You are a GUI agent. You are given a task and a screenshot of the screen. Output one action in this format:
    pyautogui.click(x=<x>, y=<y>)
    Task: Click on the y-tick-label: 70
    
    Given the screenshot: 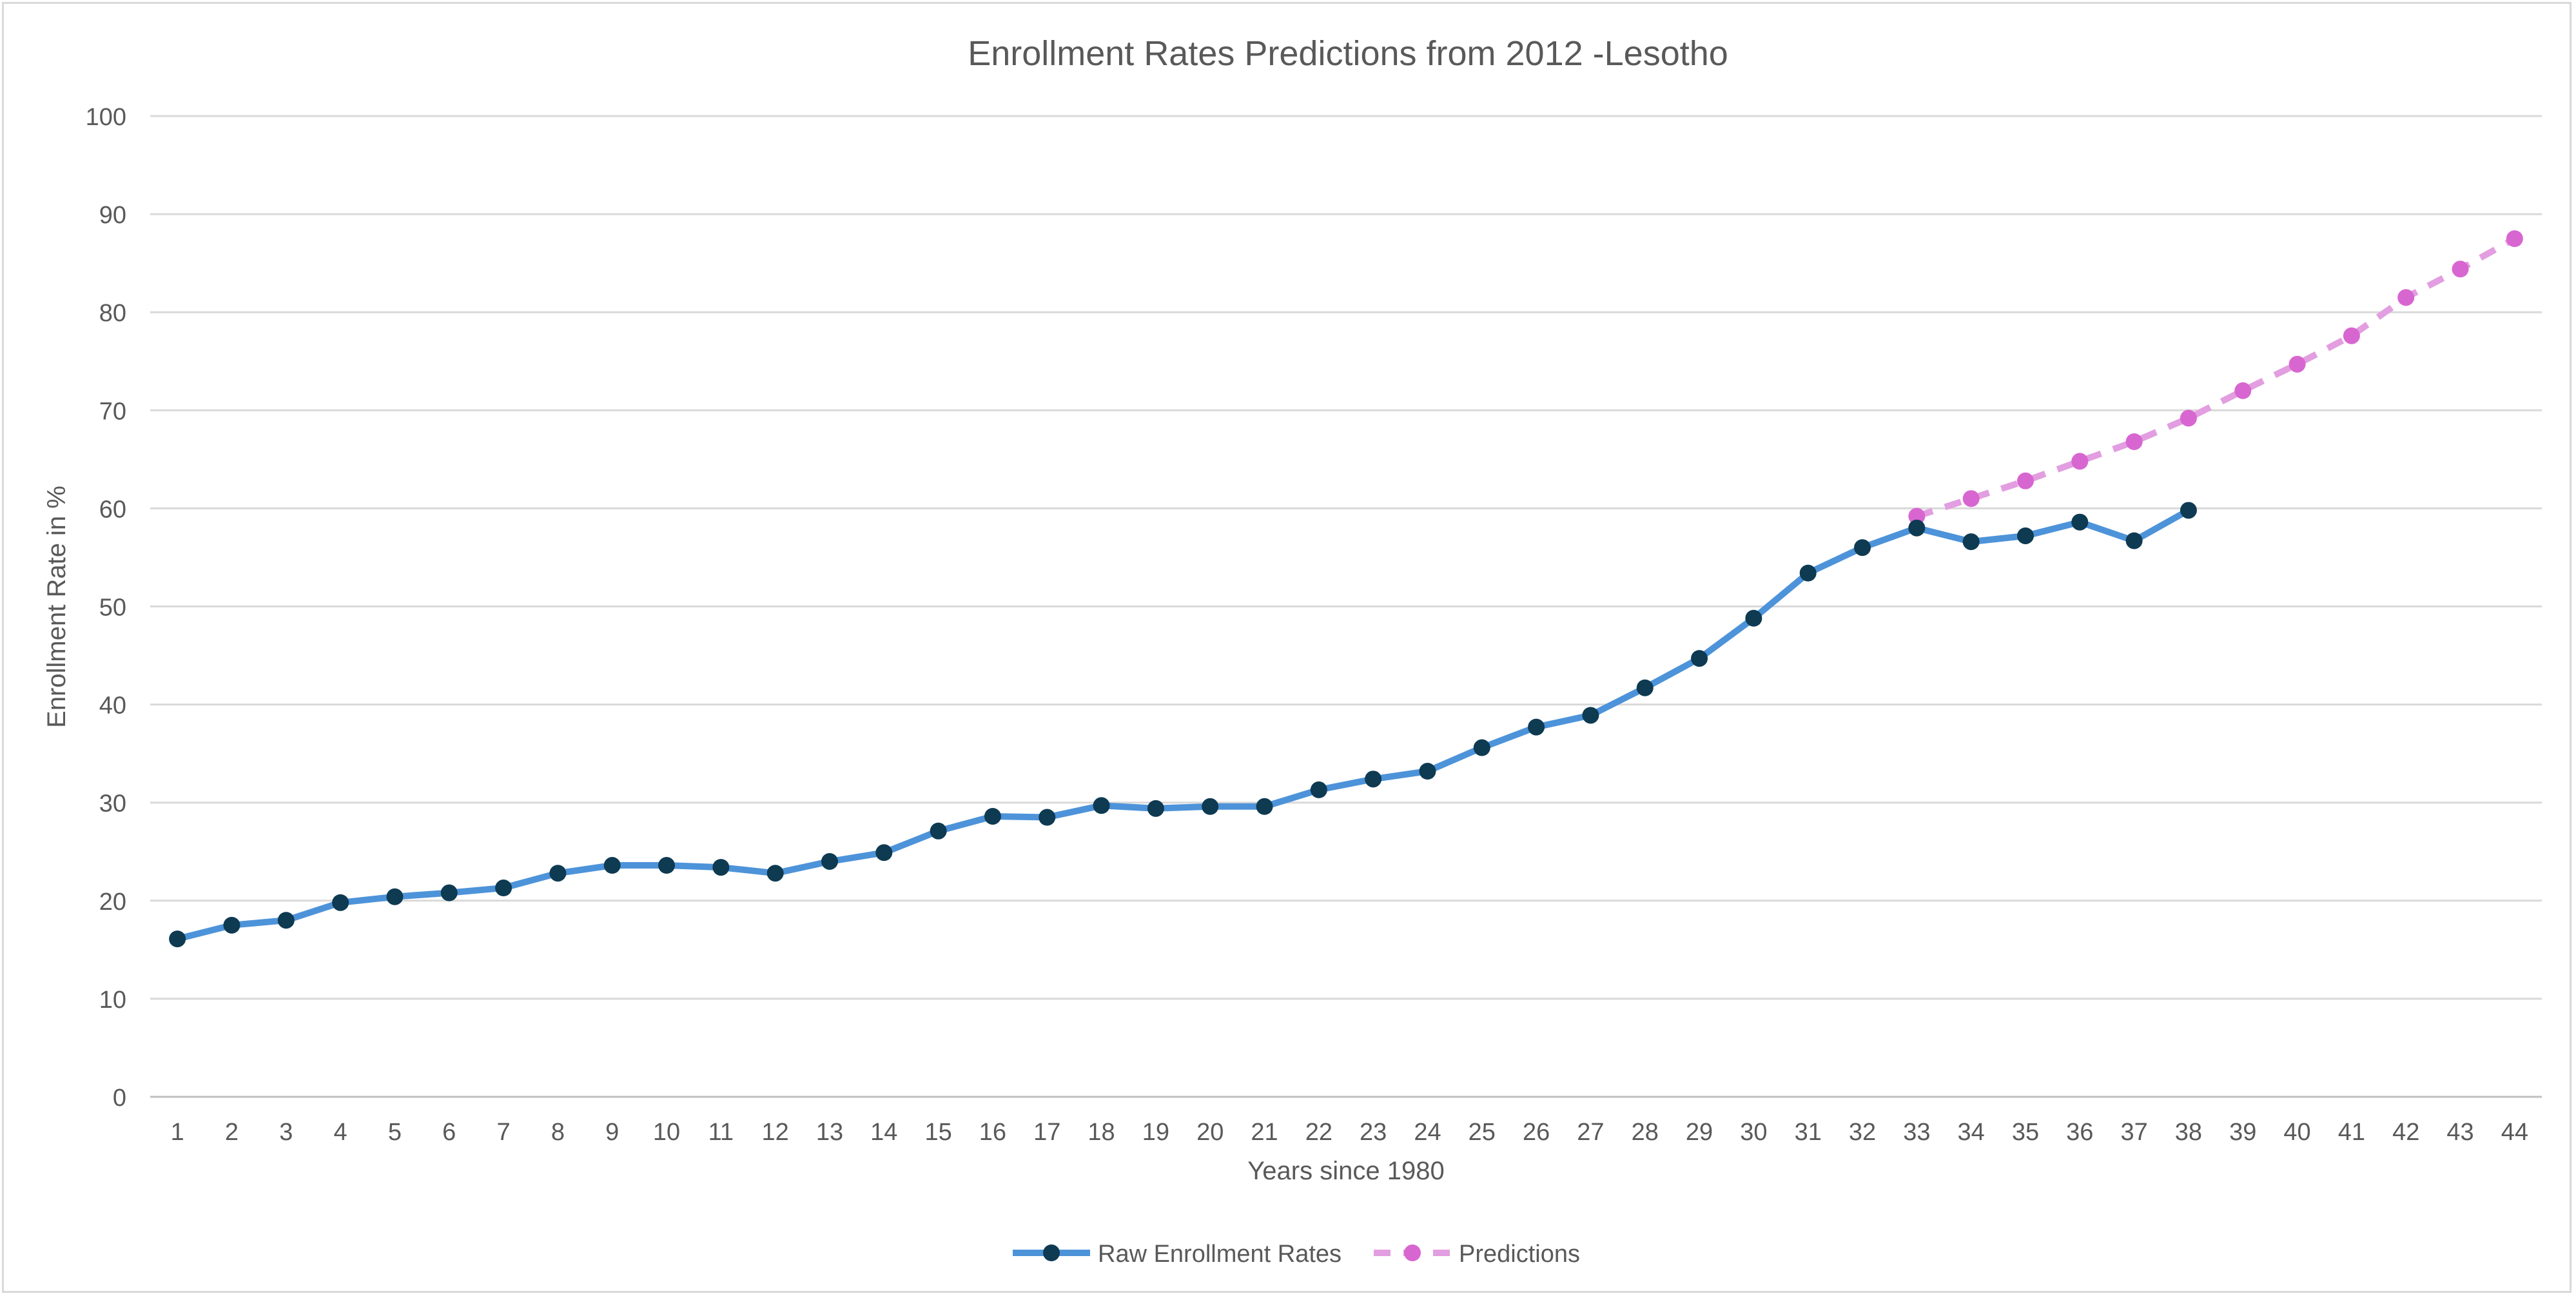 What is the action you would take?
    pyautogui.click(x=113, y=412)
    